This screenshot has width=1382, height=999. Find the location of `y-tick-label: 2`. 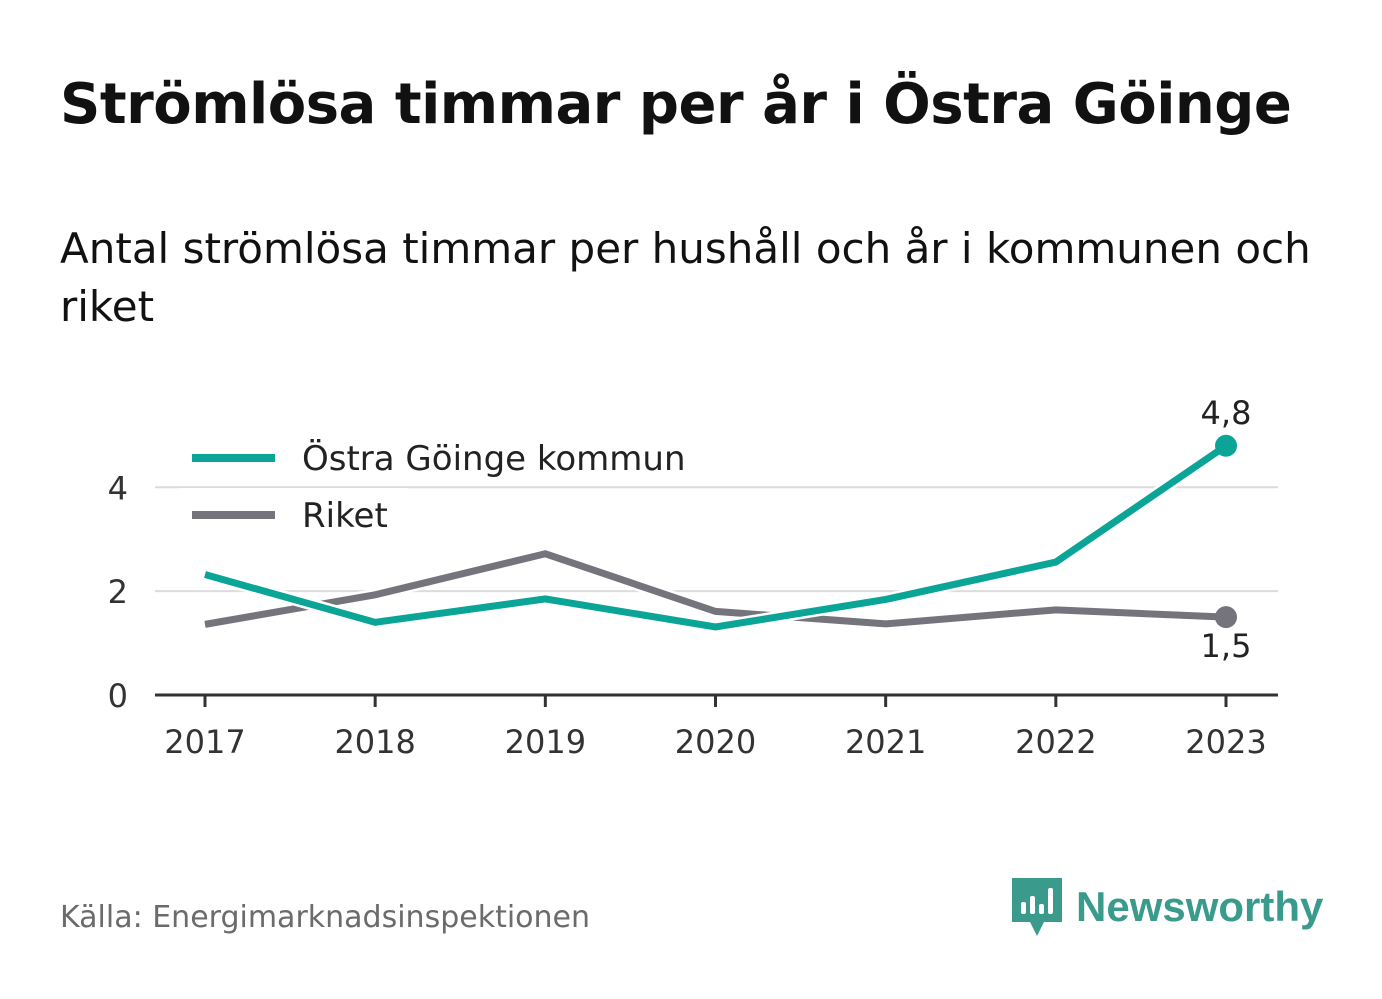

y-tick-label: 2 is located at coordinates (118, 592).